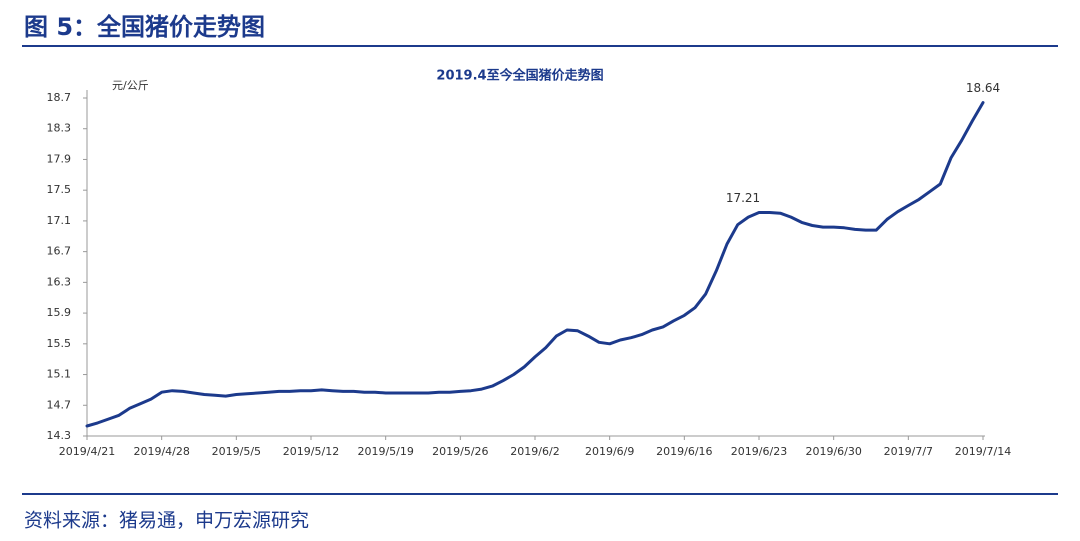 This screenshot has width=1080, height=541. What do you see at coordinates (684, 451) in the screenshot?
I see `x-tick-label: 2019/6/16` at bounding box center [684, 451].